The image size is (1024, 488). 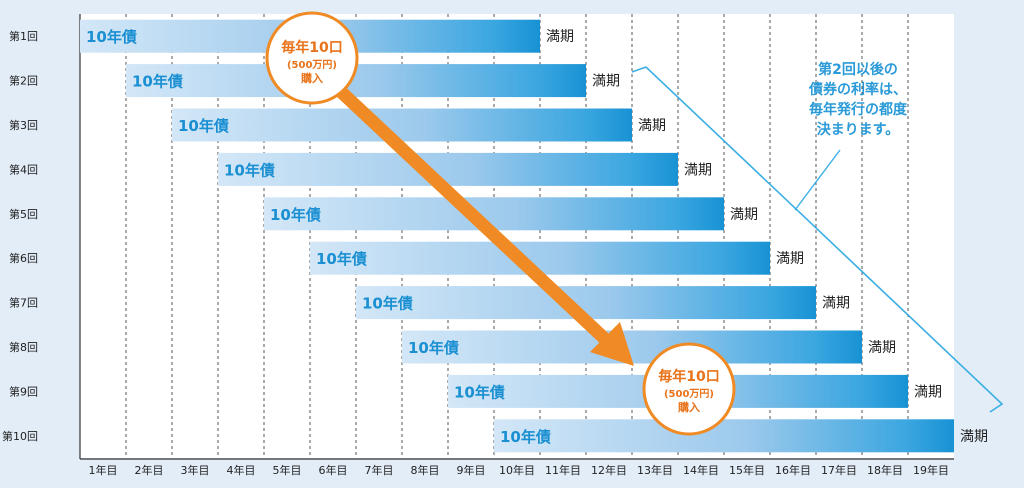 I want to click on year-label: 4年目, so click(x=241, y=470).